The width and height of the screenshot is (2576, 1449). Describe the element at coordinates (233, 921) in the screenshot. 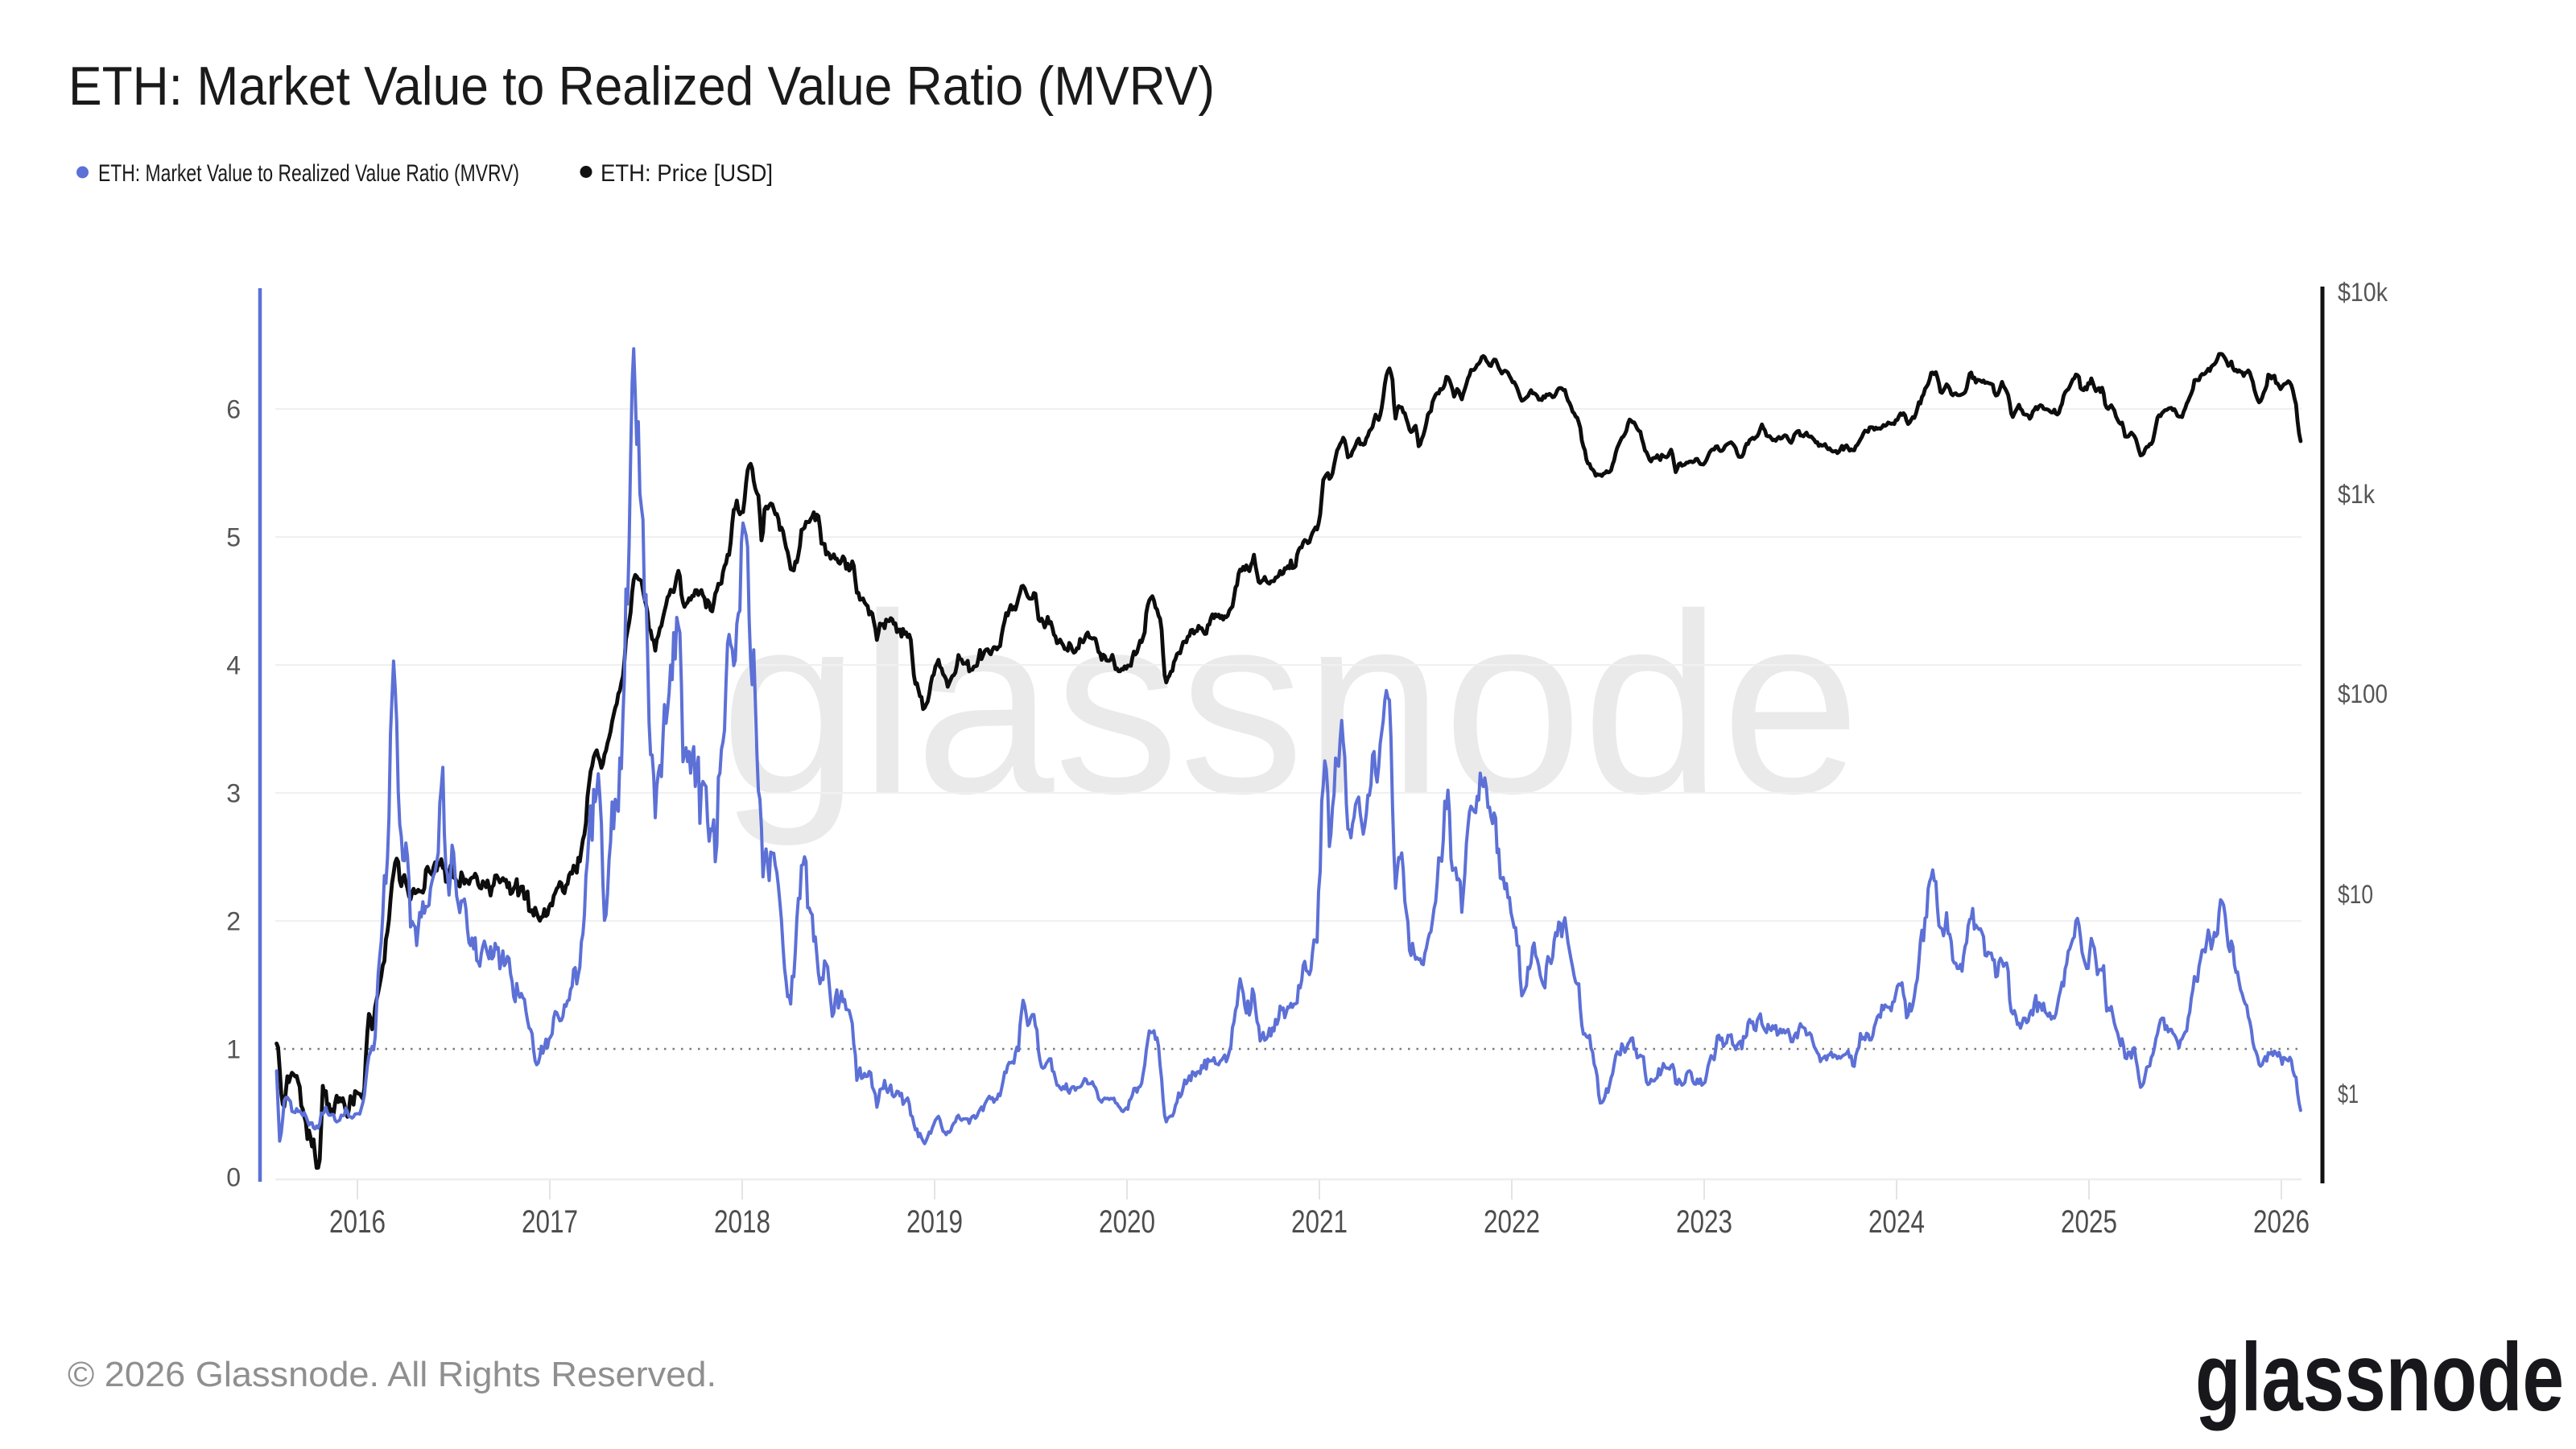

I see `svg-text: 2` at that location.